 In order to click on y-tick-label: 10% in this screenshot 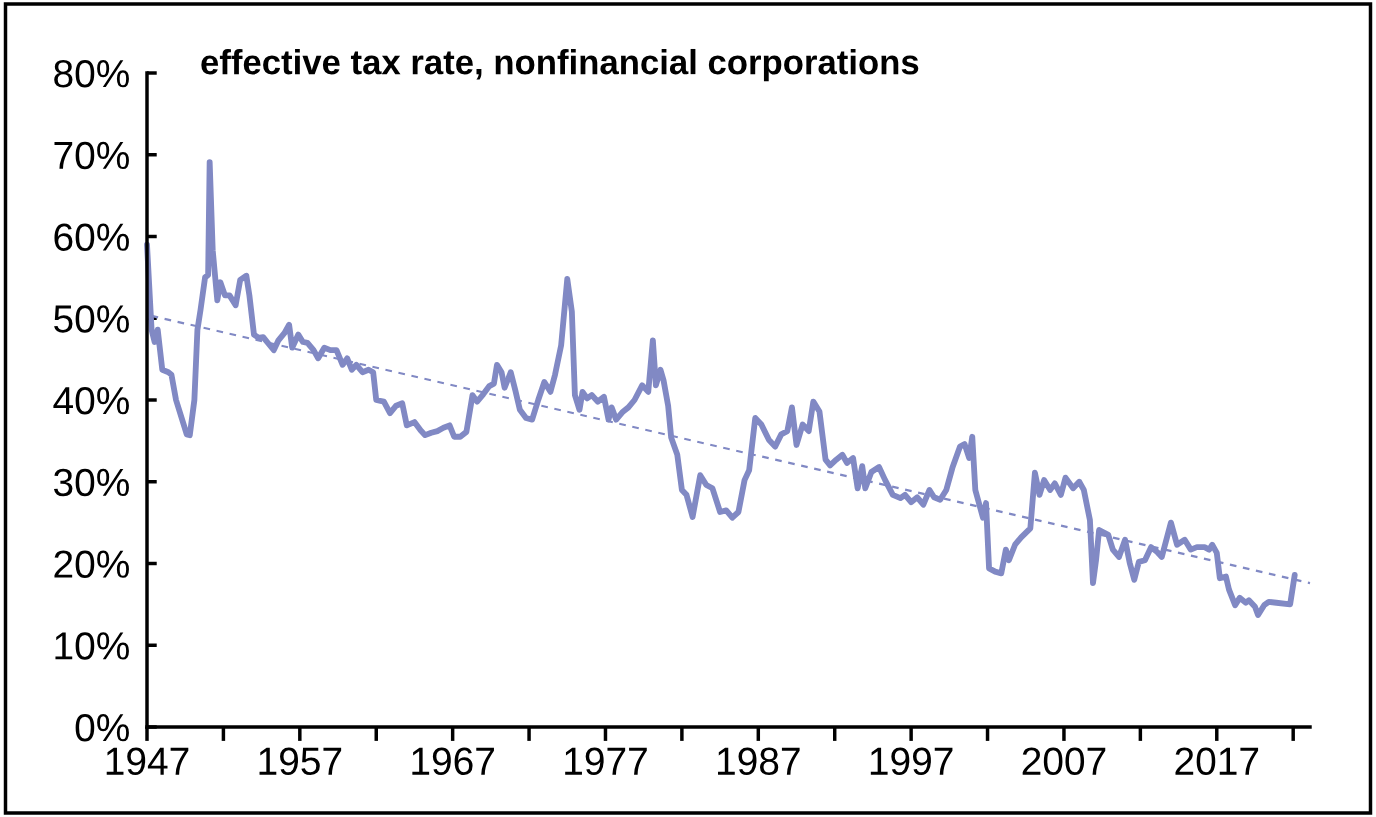, I will do `click(92, 646)`.